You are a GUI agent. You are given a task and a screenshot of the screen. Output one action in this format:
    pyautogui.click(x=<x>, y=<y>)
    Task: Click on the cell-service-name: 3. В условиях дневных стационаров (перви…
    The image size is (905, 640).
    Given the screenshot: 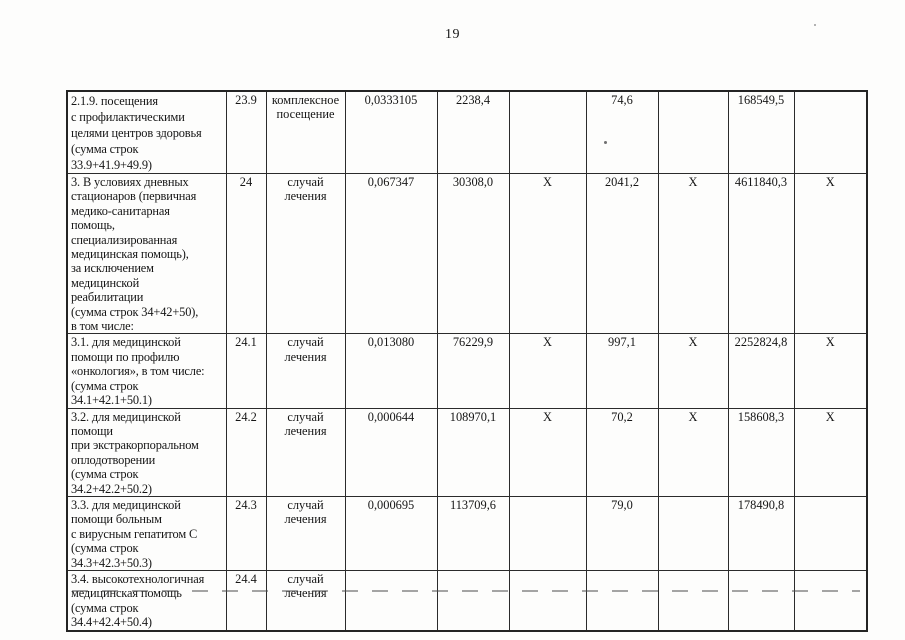 What is the action you would take?
    pyautogui.click(x=146, y=253)
    